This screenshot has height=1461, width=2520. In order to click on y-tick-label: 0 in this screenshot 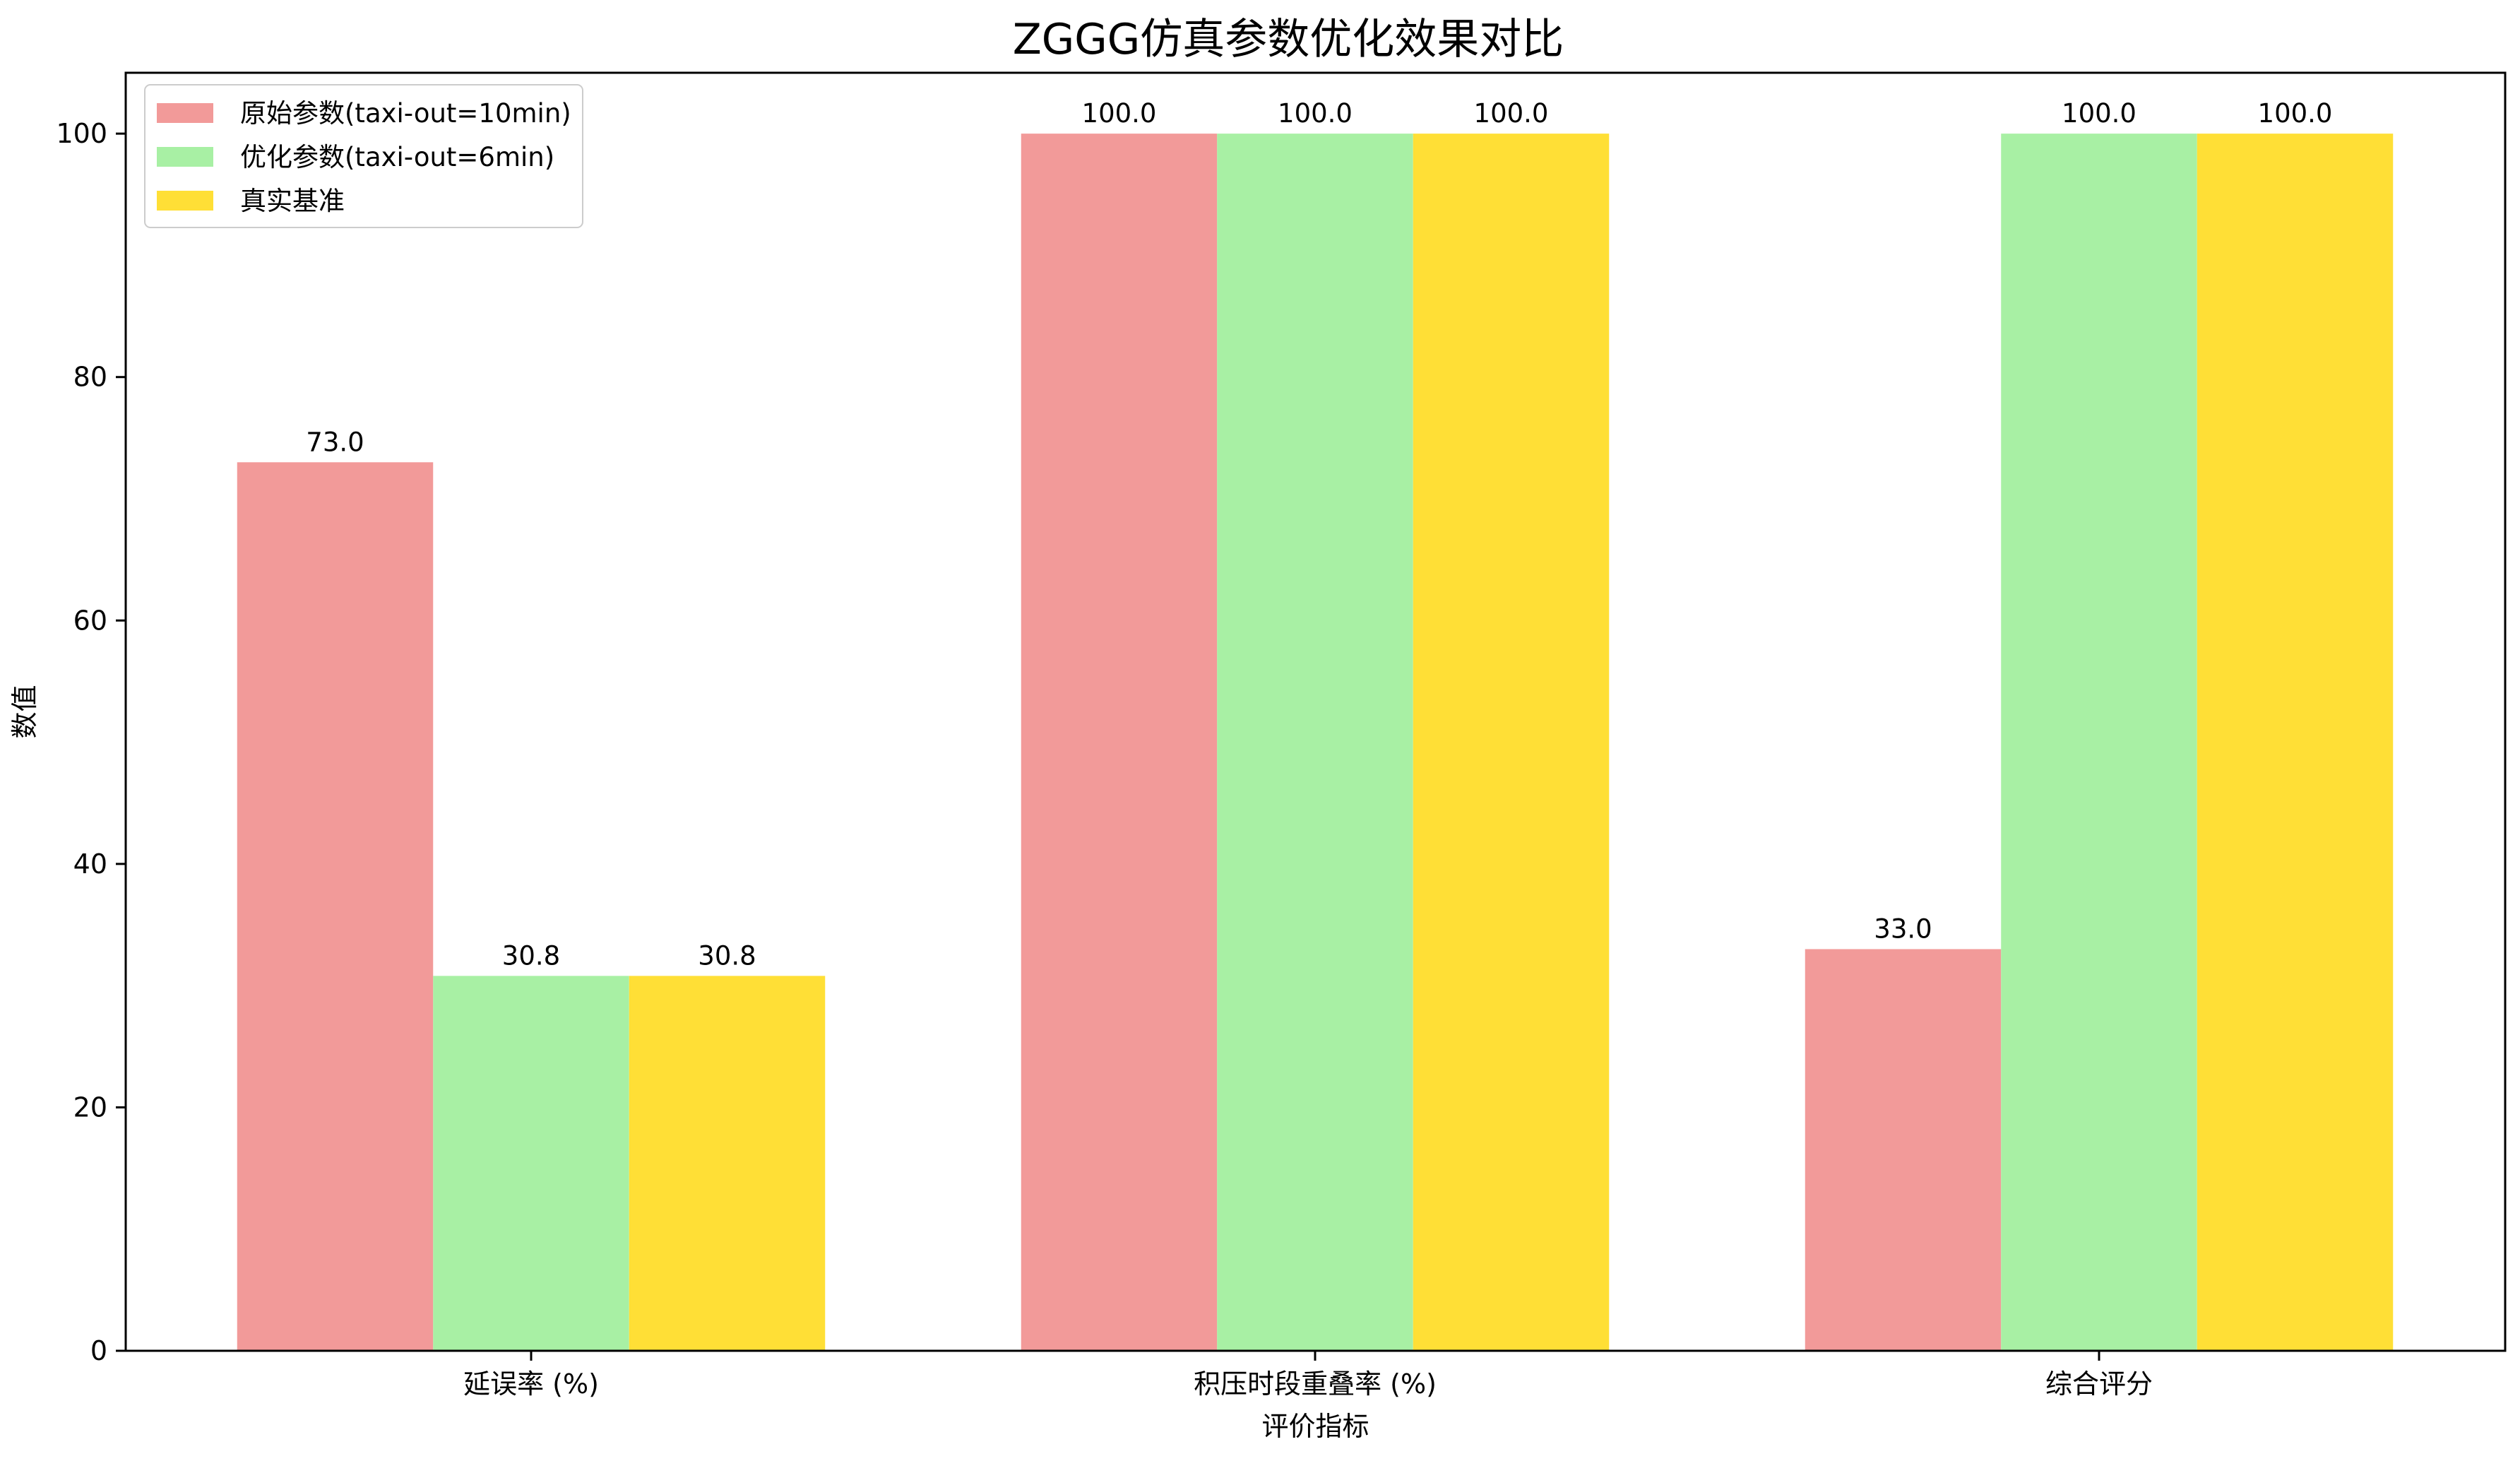, I will do `click(99, 1350)`.